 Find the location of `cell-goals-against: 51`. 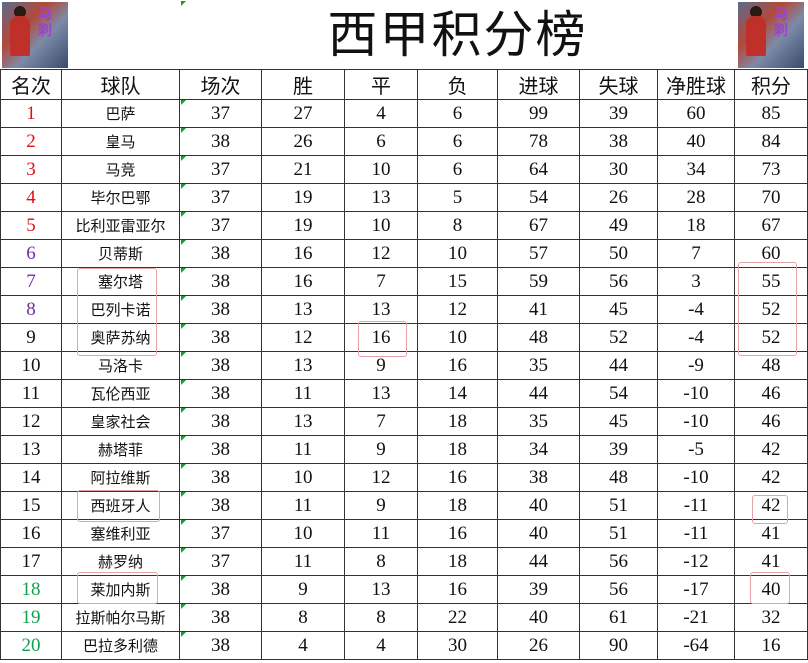

cell-goals-against: 51 is located at coordinates (618, 533).